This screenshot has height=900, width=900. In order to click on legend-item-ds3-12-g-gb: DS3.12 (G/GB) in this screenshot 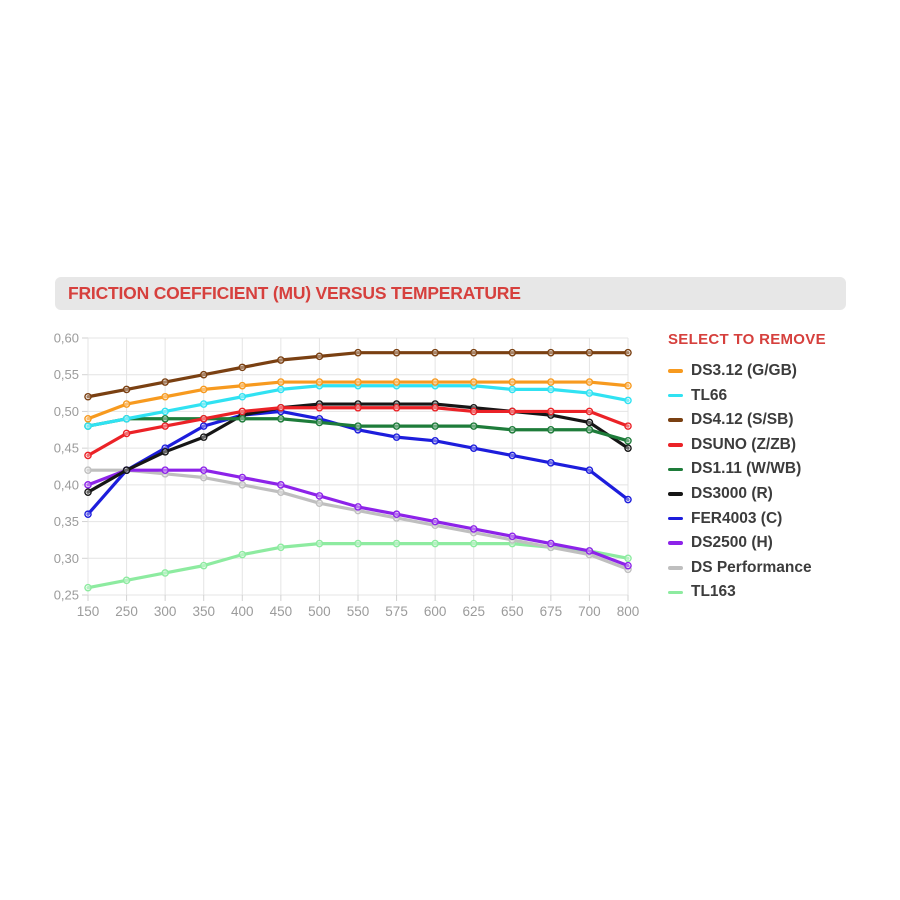, I will do `click(768, 370)`.